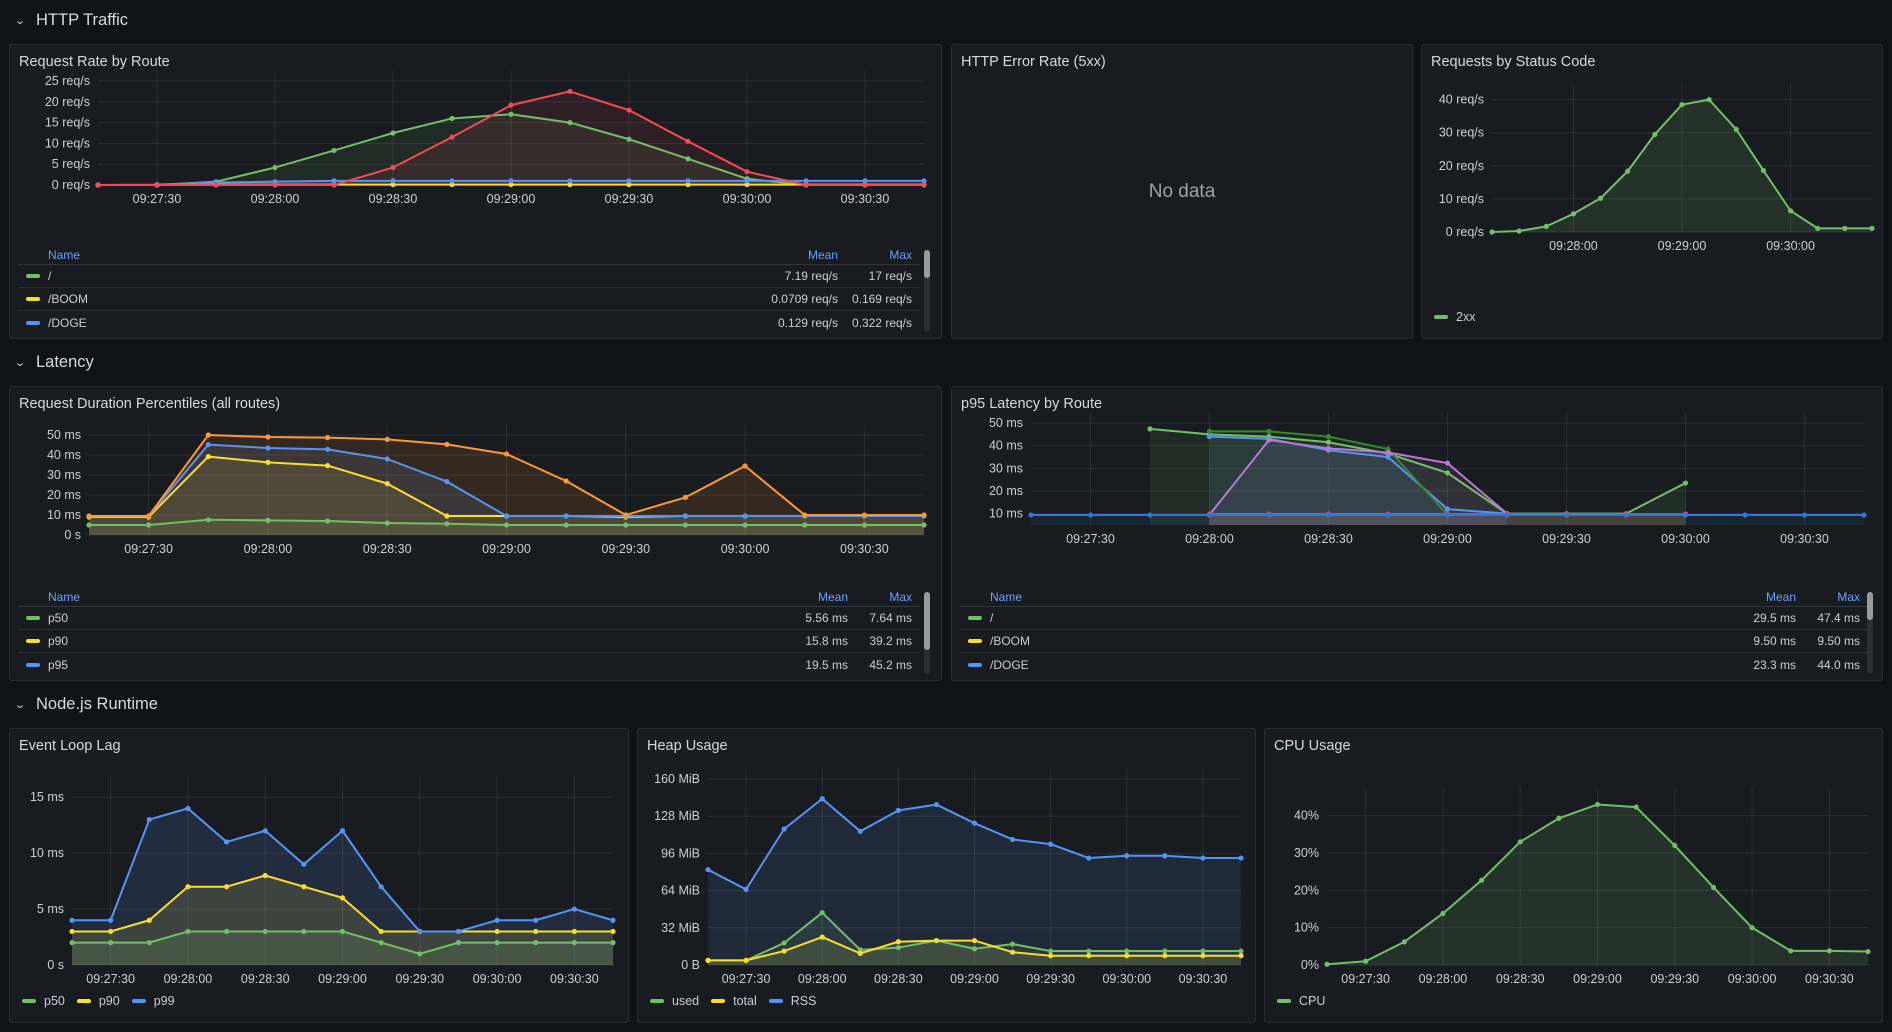  I want to click on y-tick-label: 15 req/s, so click(67, 123).